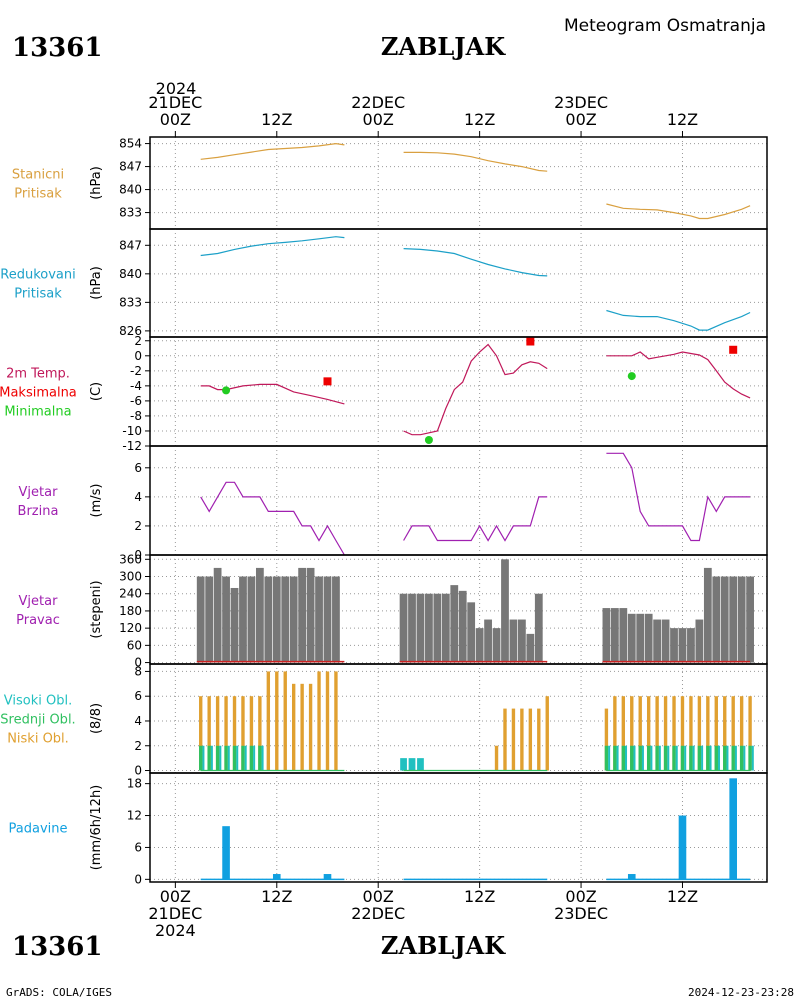  What do you see at coordinates (136, 401) in the screenshot?
I see `y-tick-label: -6` at bounding box center [136, 401].